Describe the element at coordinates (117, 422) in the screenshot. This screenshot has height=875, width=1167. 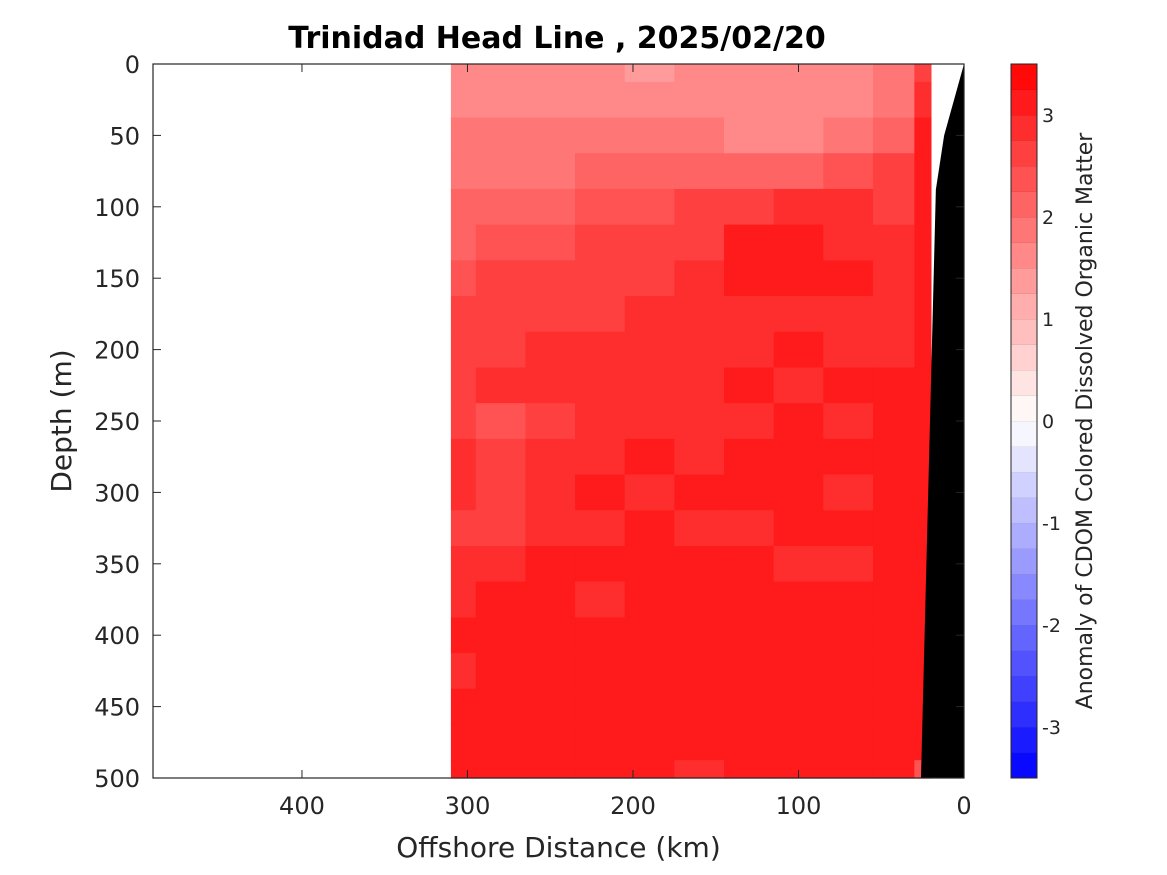
I see `y-tick-label: 250` at that location.